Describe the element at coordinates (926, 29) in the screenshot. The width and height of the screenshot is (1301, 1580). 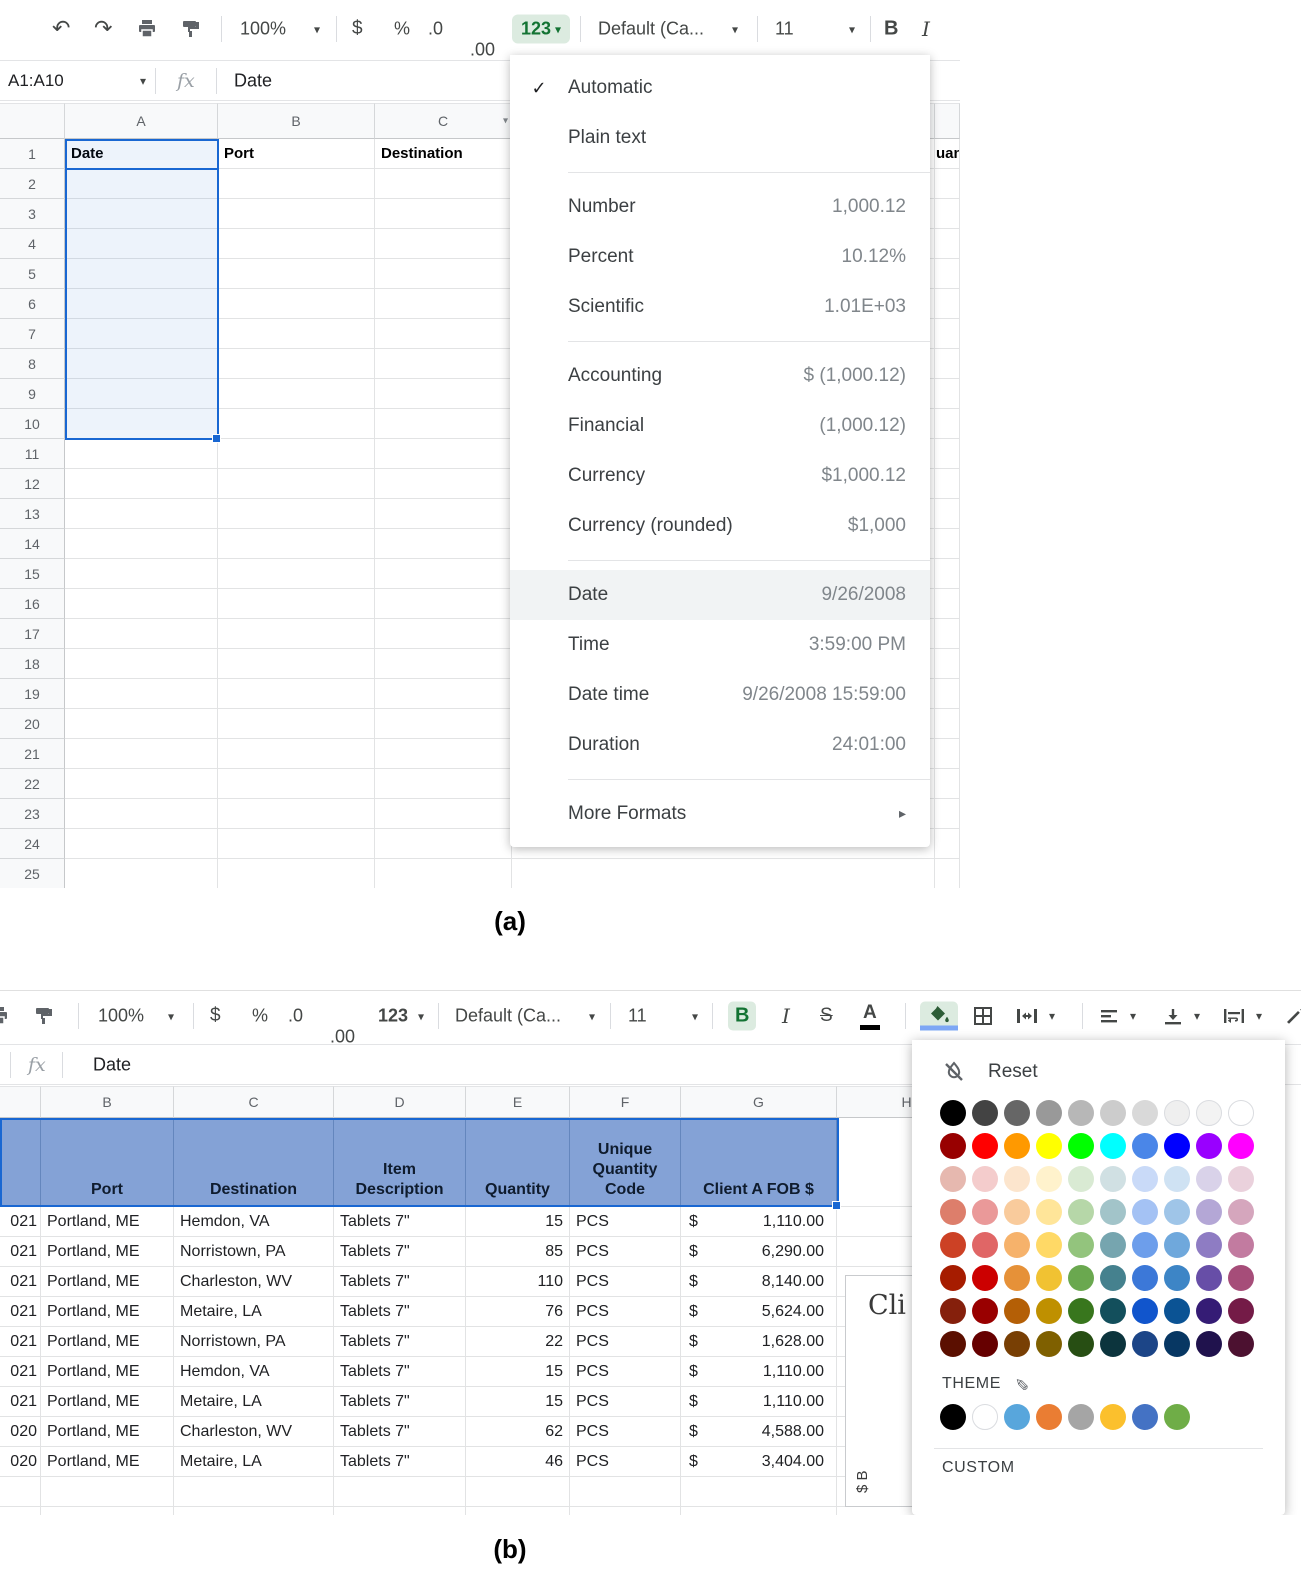
I see `italic-button: I` at that location.